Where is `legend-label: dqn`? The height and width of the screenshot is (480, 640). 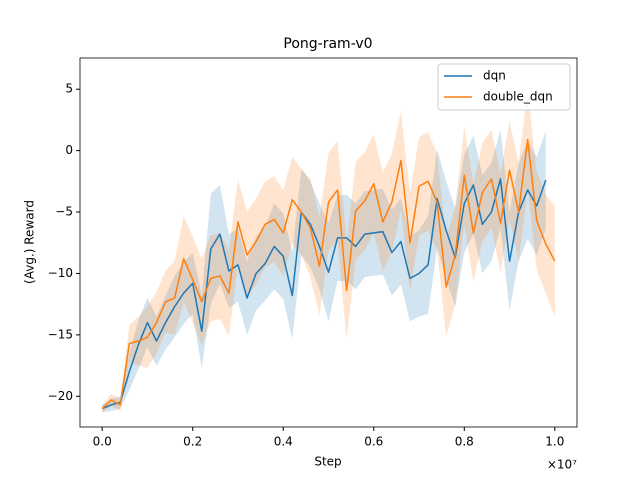
legend-label: dqn is located at coordinates (494, 76).